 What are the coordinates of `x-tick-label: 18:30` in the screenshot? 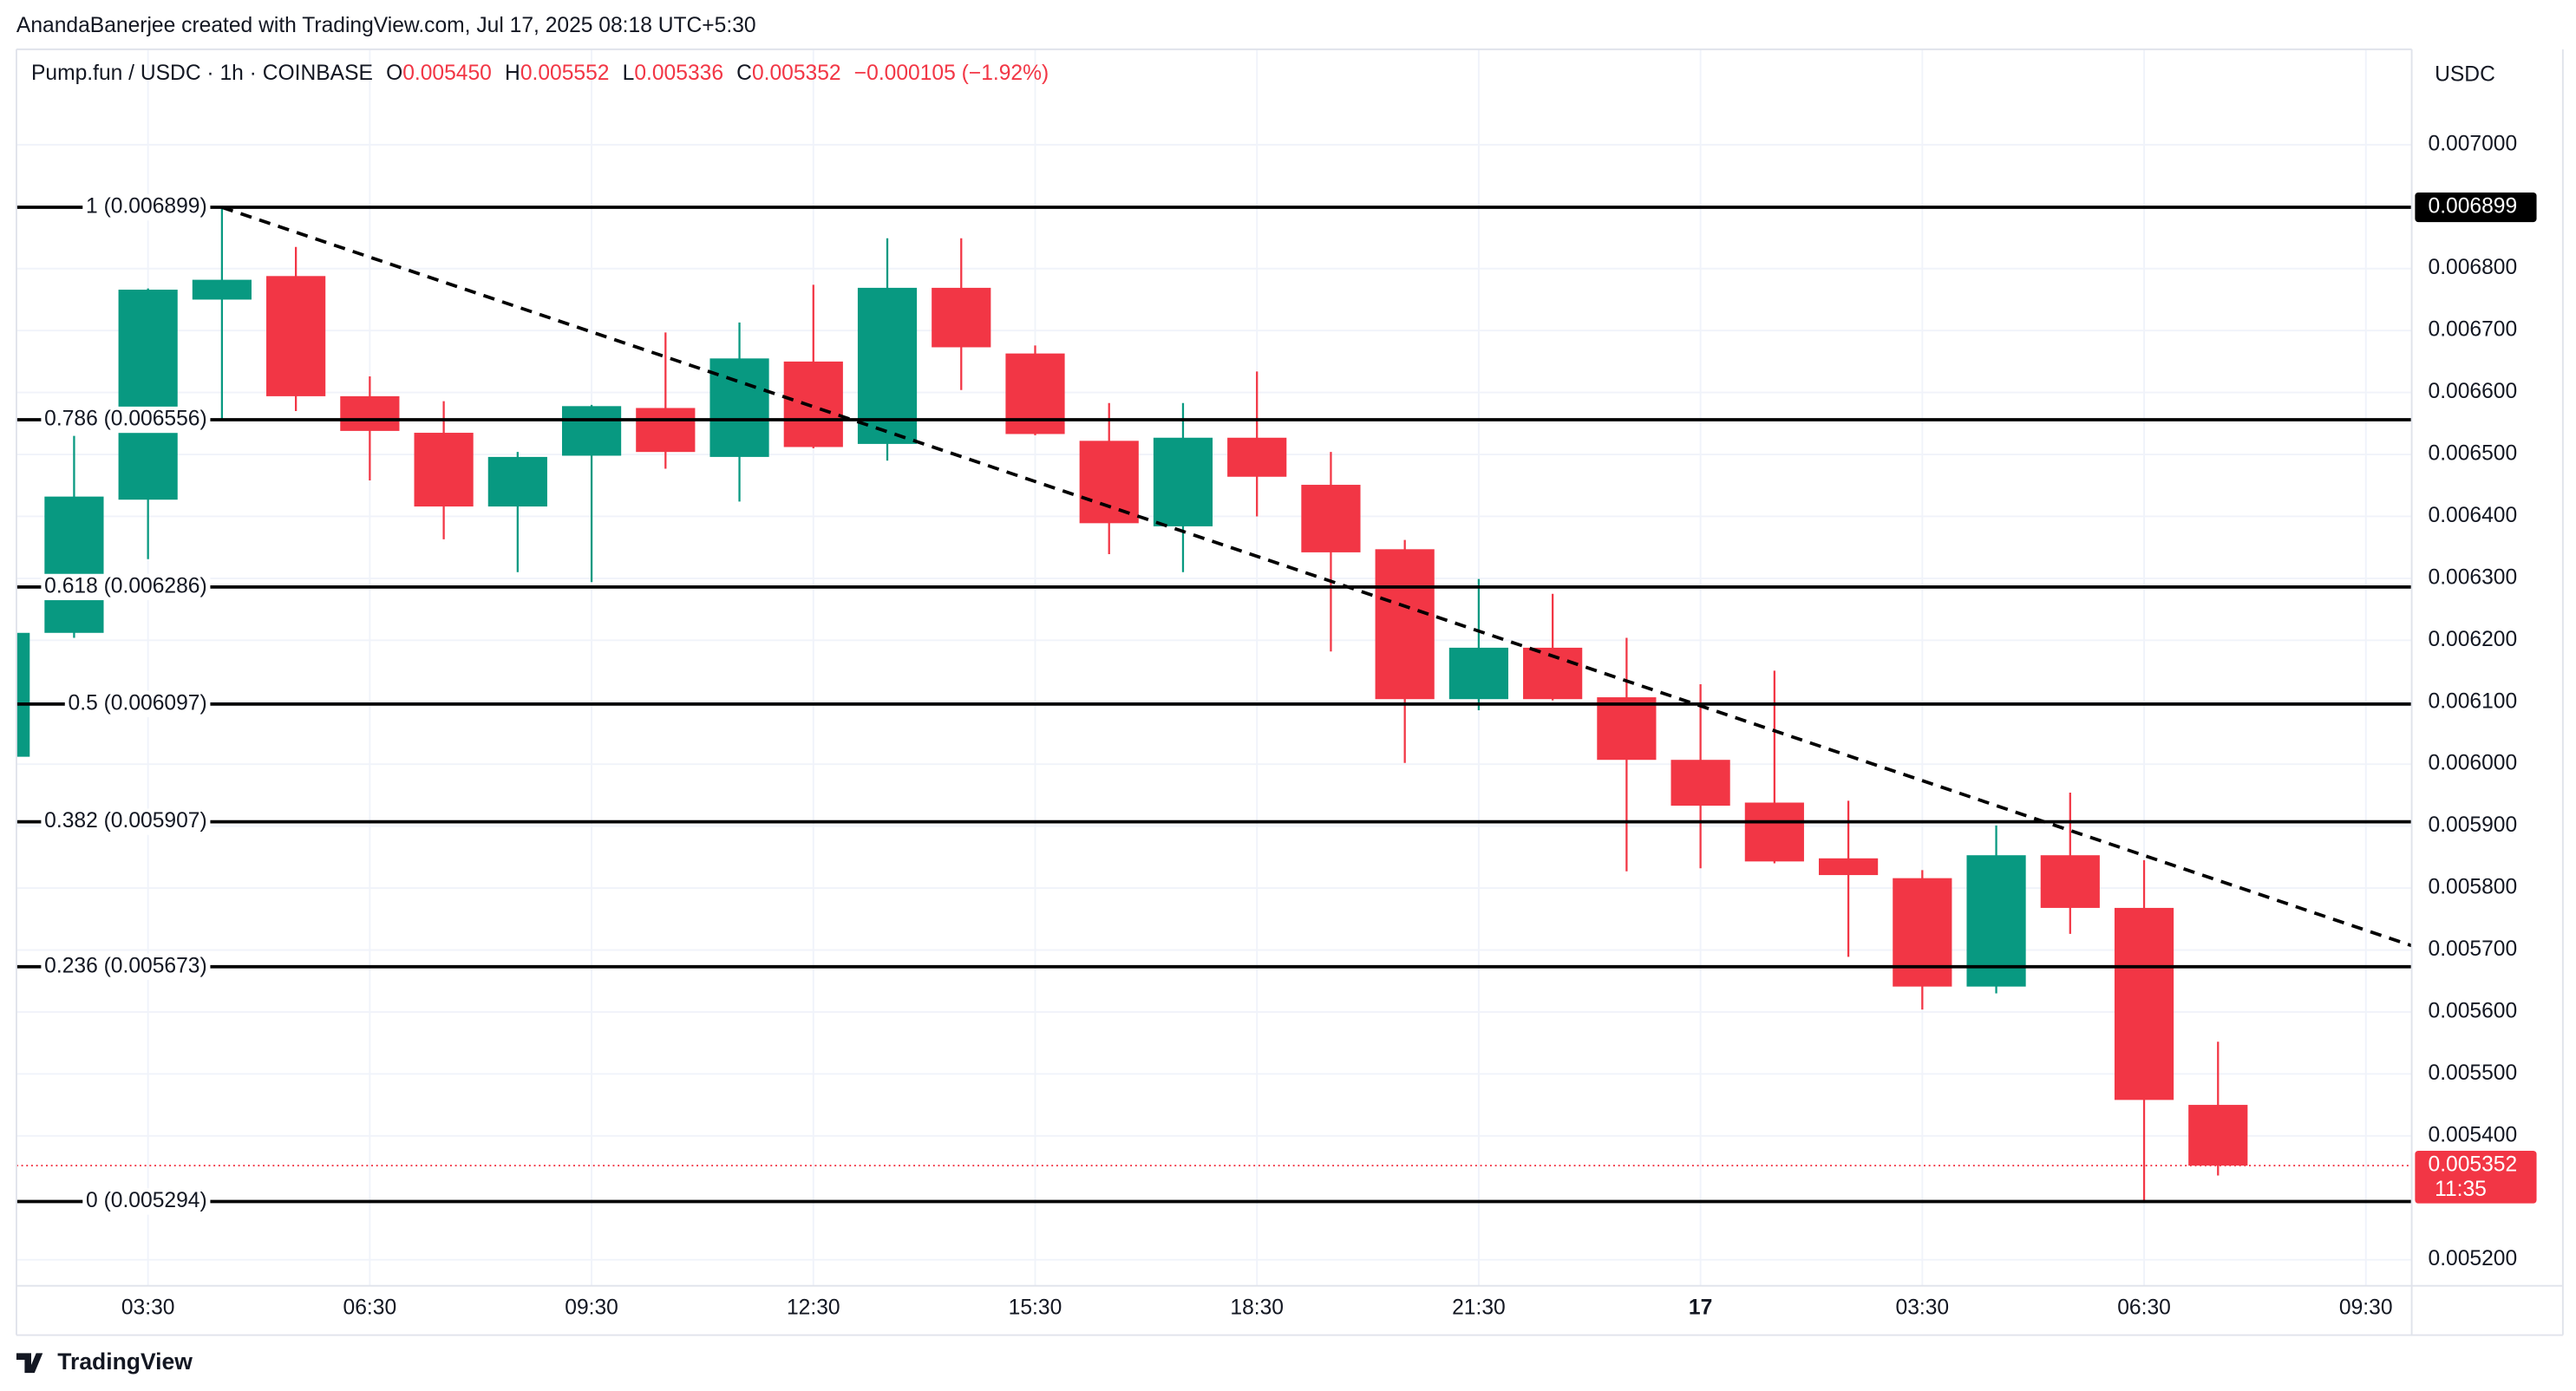 It's located at (1257, 1308).